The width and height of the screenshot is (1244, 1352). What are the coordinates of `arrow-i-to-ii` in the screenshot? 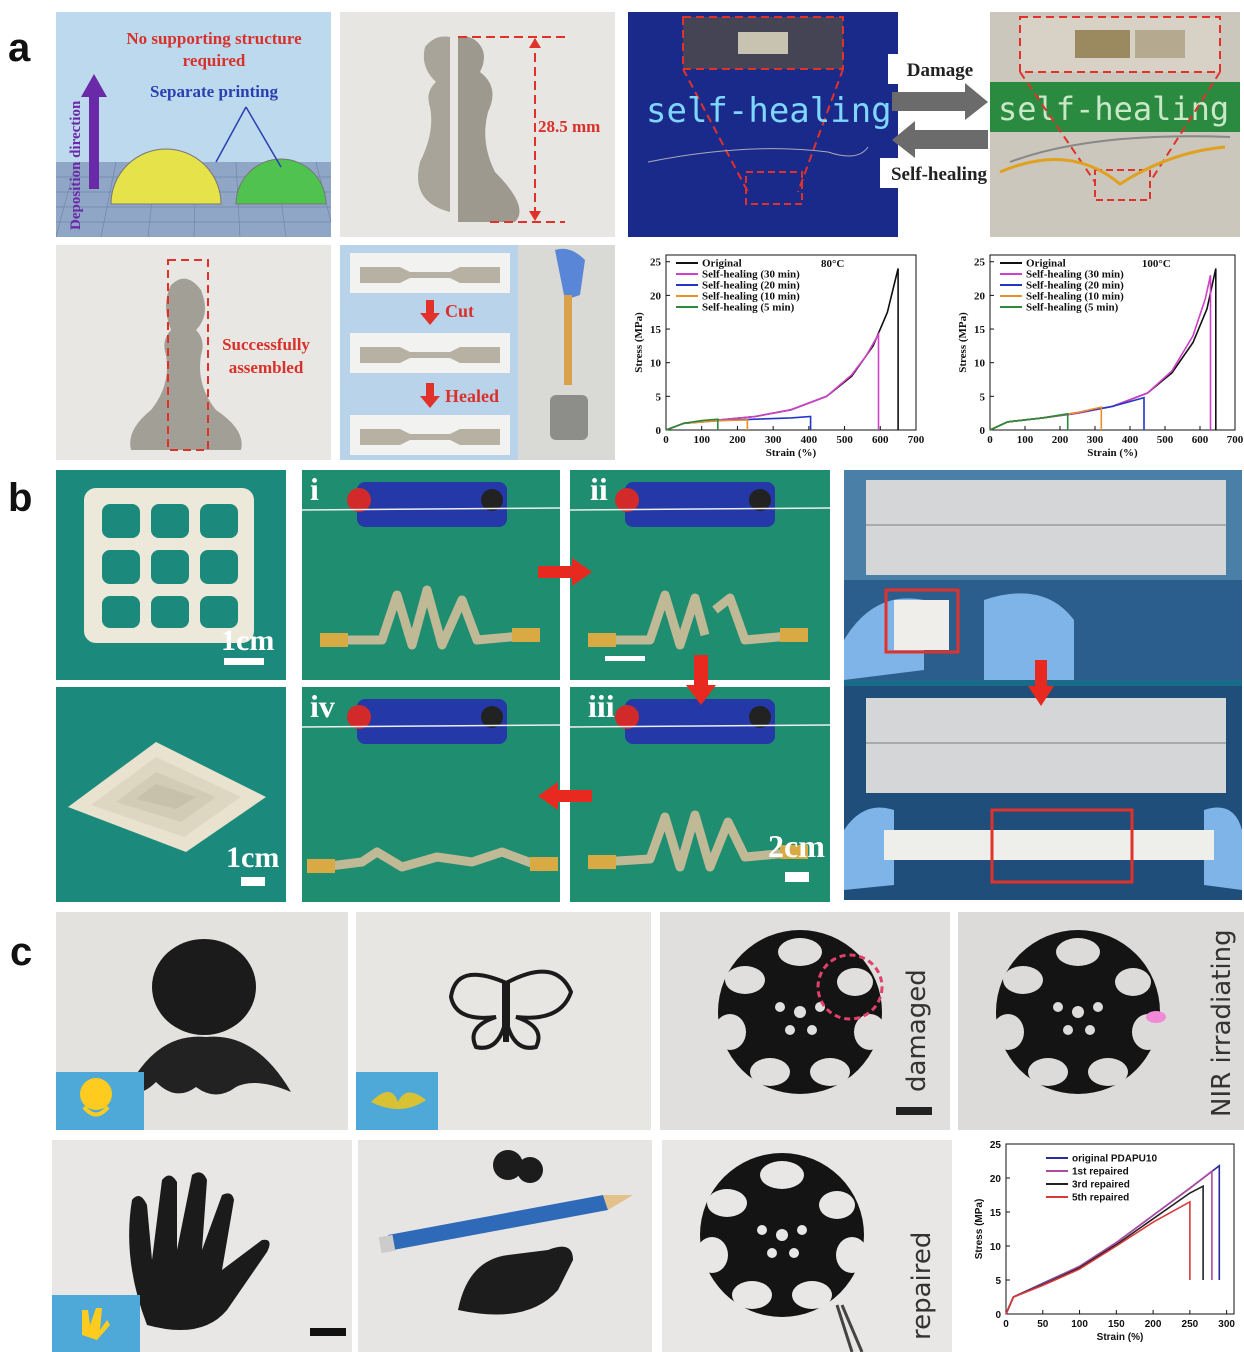 It's located at (565, 572).